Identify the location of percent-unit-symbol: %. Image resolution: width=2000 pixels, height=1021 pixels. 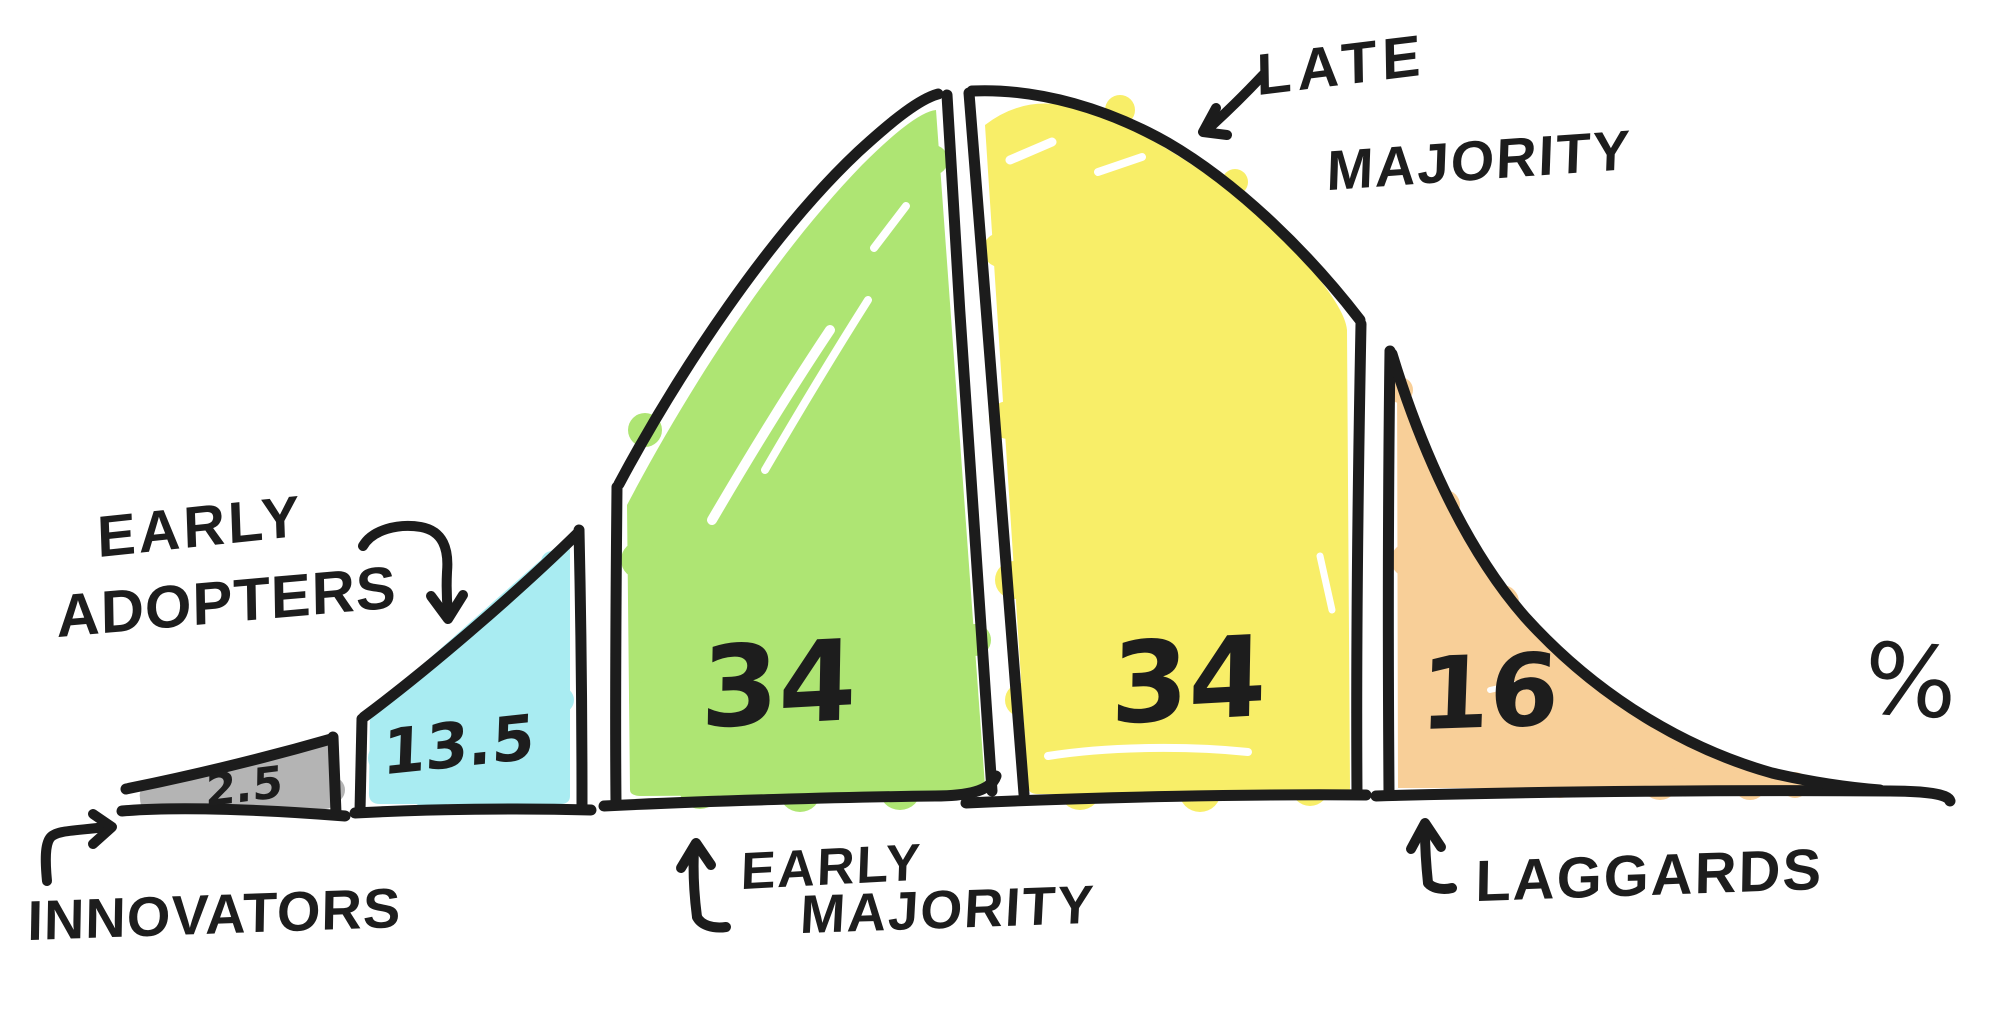
(1910, 682).